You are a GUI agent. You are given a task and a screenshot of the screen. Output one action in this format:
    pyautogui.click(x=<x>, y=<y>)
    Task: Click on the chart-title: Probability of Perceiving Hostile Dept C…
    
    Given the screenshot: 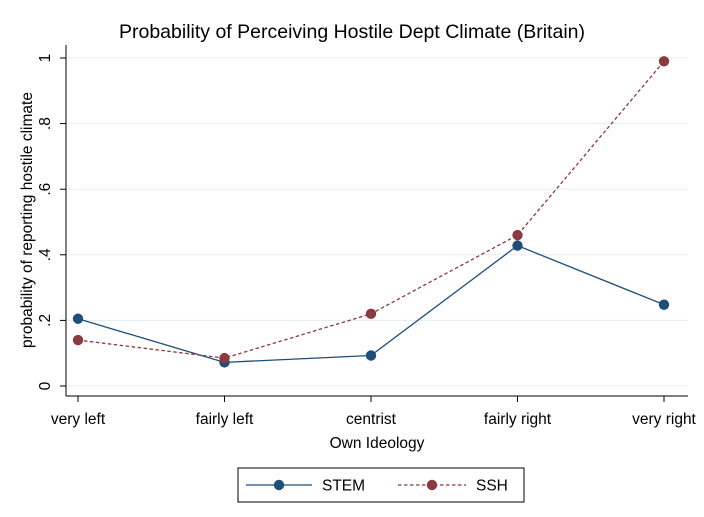 What is the action you would take?
    pyautogui.click(x=352, y=32)
    